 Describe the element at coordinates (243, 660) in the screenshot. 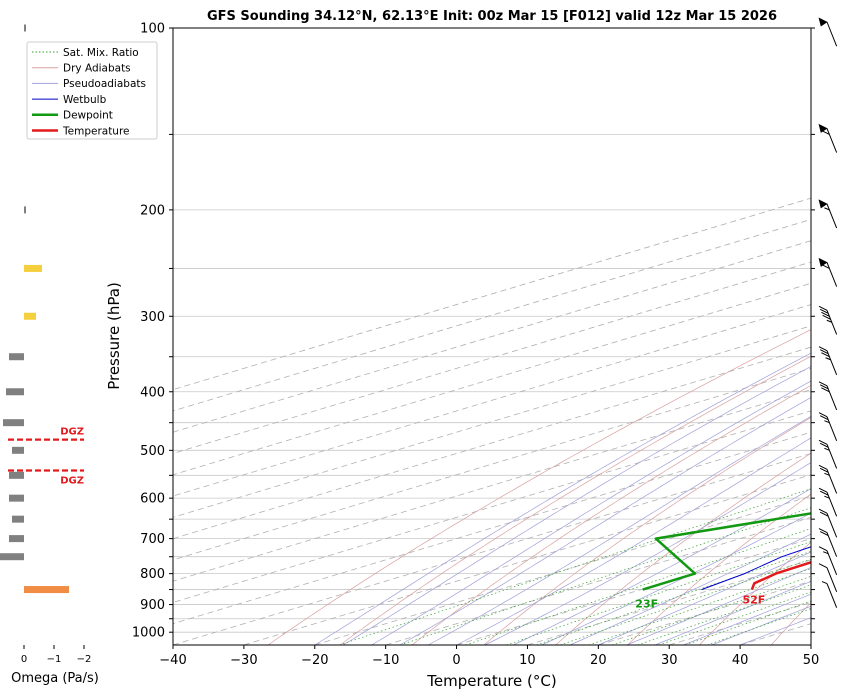

I see `x-tick-label: −30` at that location.